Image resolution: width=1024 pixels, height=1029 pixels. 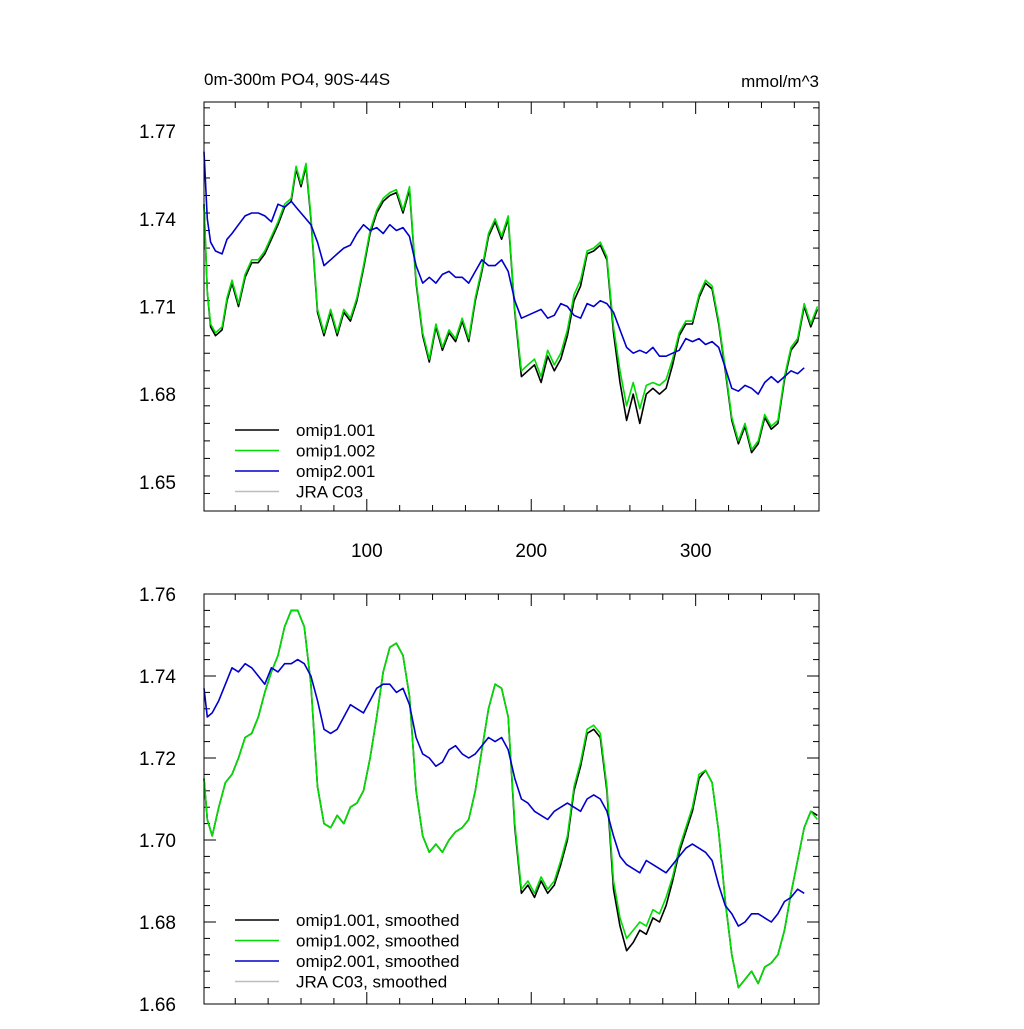 I want to click on x-tick-label: 200, so click(x=531, y=551).